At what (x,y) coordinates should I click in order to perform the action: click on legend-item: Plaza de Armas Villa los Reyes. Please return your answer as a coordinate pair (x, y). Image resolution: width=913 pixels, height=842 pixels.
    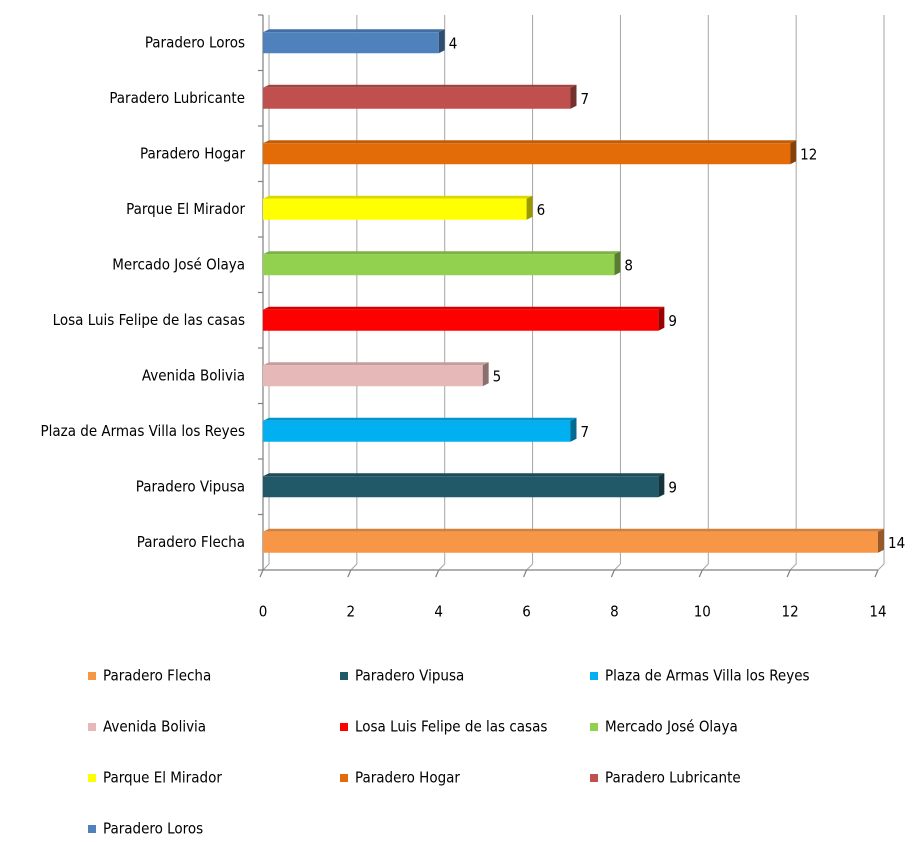
    Looking at the image, I should click on (700, 676).